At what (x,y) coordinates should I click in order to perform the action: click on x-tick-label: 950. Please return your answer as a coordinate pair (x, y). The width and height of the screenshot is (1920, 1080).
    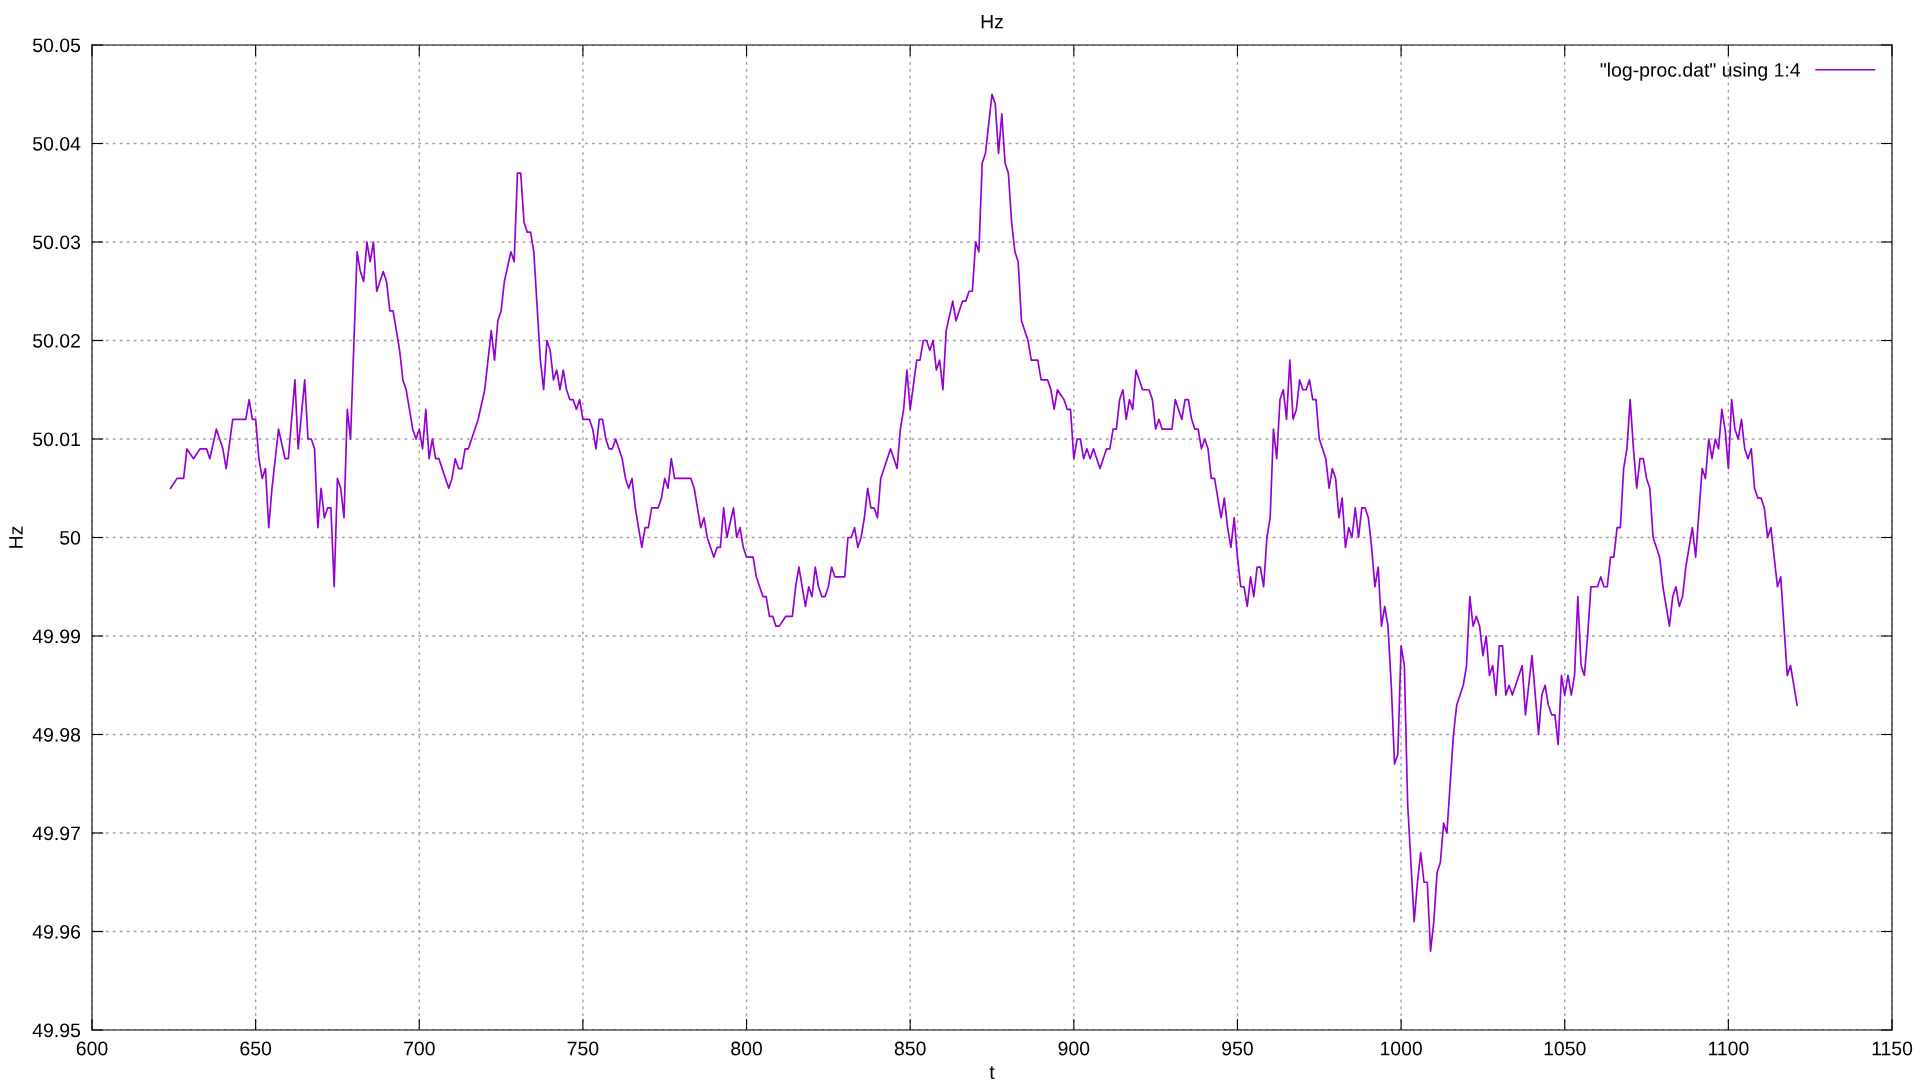
    Looking at the image, I should click on (1237, 1048).